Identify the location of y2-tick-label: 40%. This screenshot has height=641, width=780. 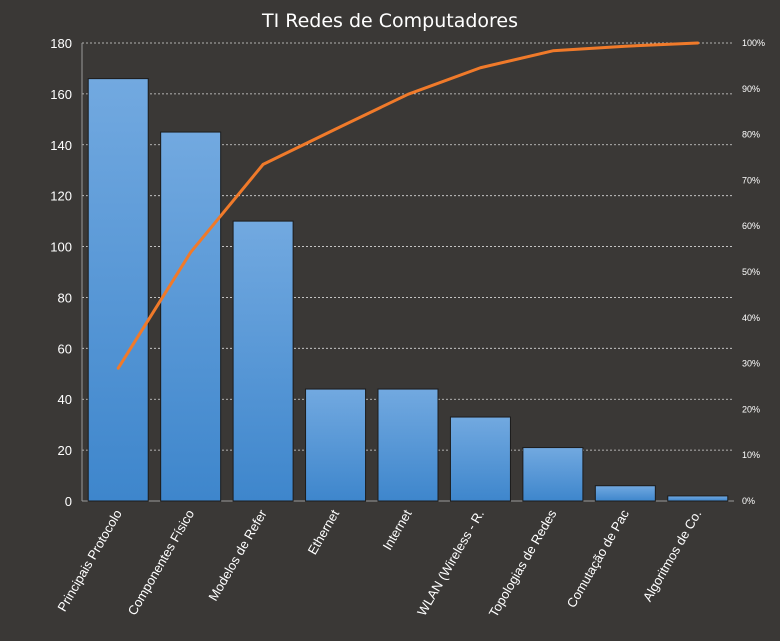
(751, 318).